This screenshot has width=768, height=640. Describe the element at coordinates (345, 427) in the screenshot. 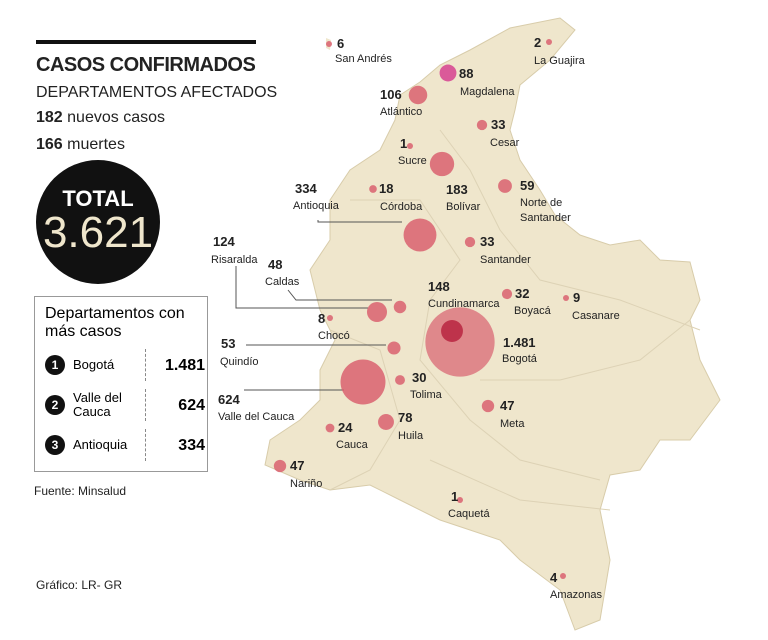

I see `case-count: 24` at that location.